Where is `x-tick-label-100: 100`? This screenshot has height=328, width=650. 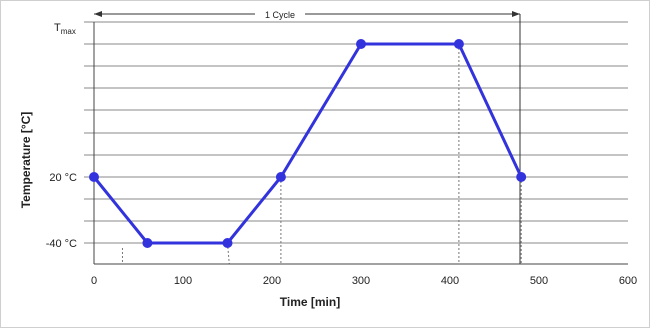
x-tick-label-100: 100 is located at coordinates (183, 281).